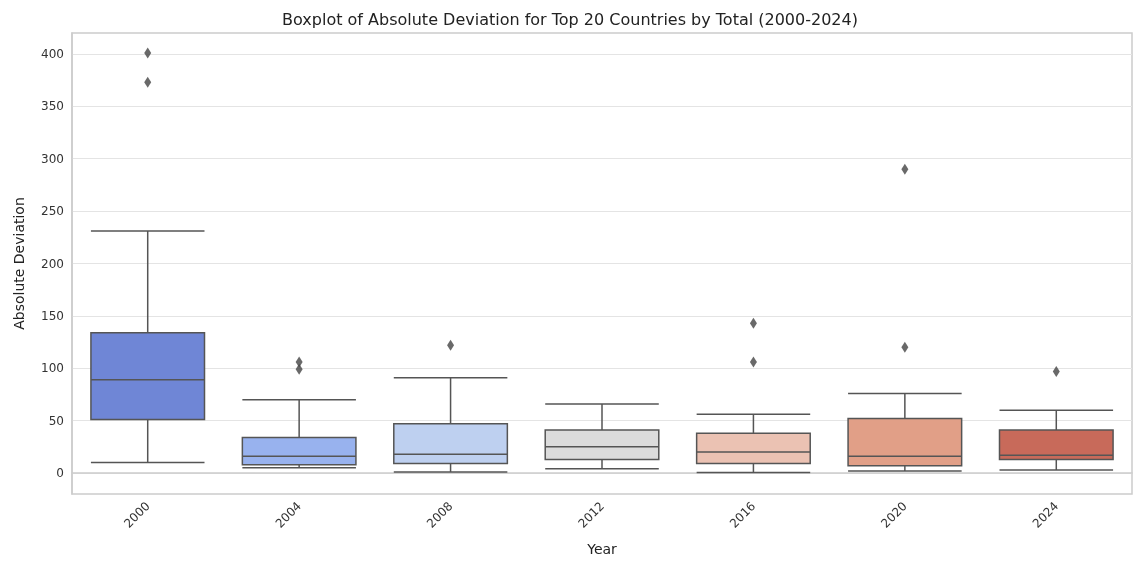 The width and height of the screenshot is (1140, 565). What do you see at coordinates (52, 368) in the screenshot?
I see `y-tick-label: 100` at bounding box center [52, 368].